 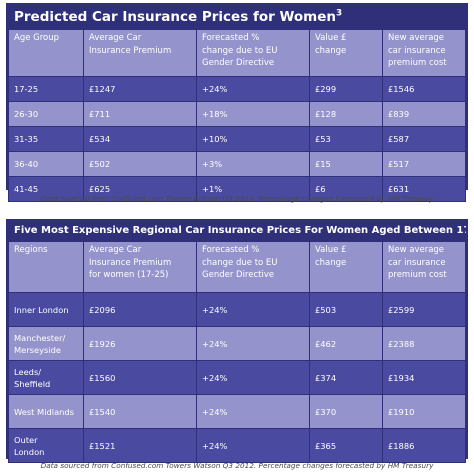 I want to click on table-row: 17-25 £1247 +24% £299 £1546, so click(x=237, y=89).